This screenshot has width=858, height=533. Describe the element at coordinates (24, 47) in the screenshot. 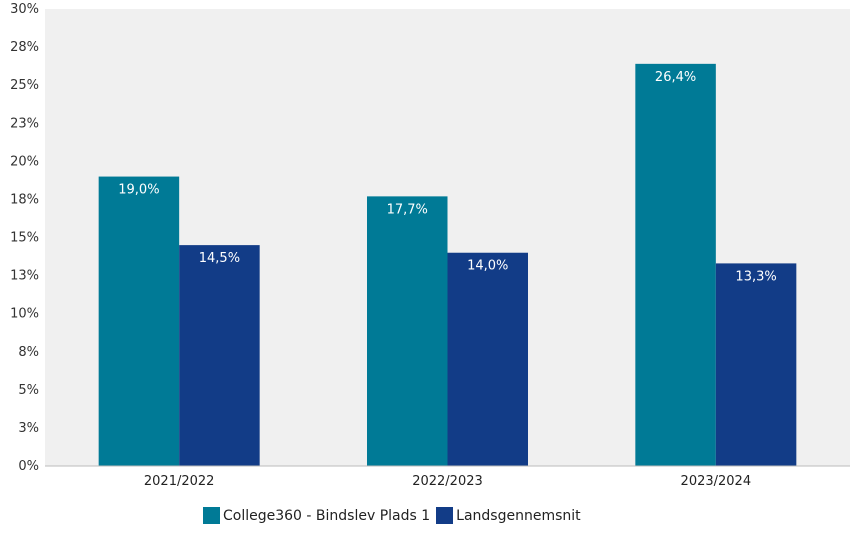

I see `y-tick-label: 28%` at that location.